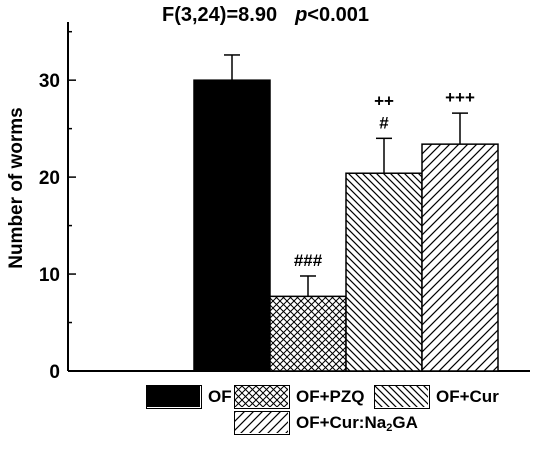  I want to click on significance-marker: #, so click(384, 122).